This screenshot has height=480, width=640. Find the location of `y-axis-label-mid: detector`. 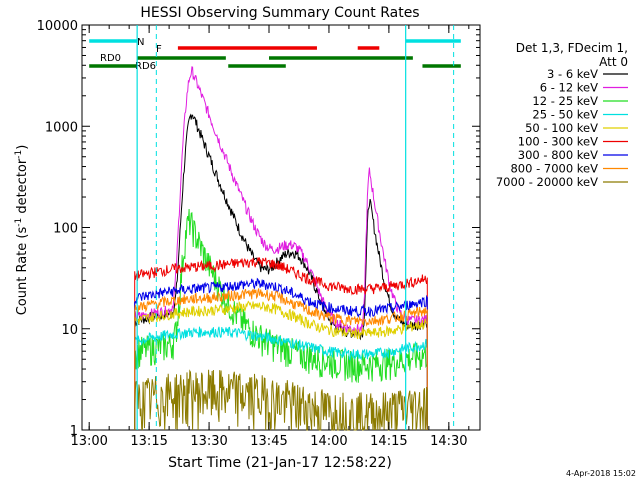

y-axis-label-mid: detector is located at coordinates (22, 188).